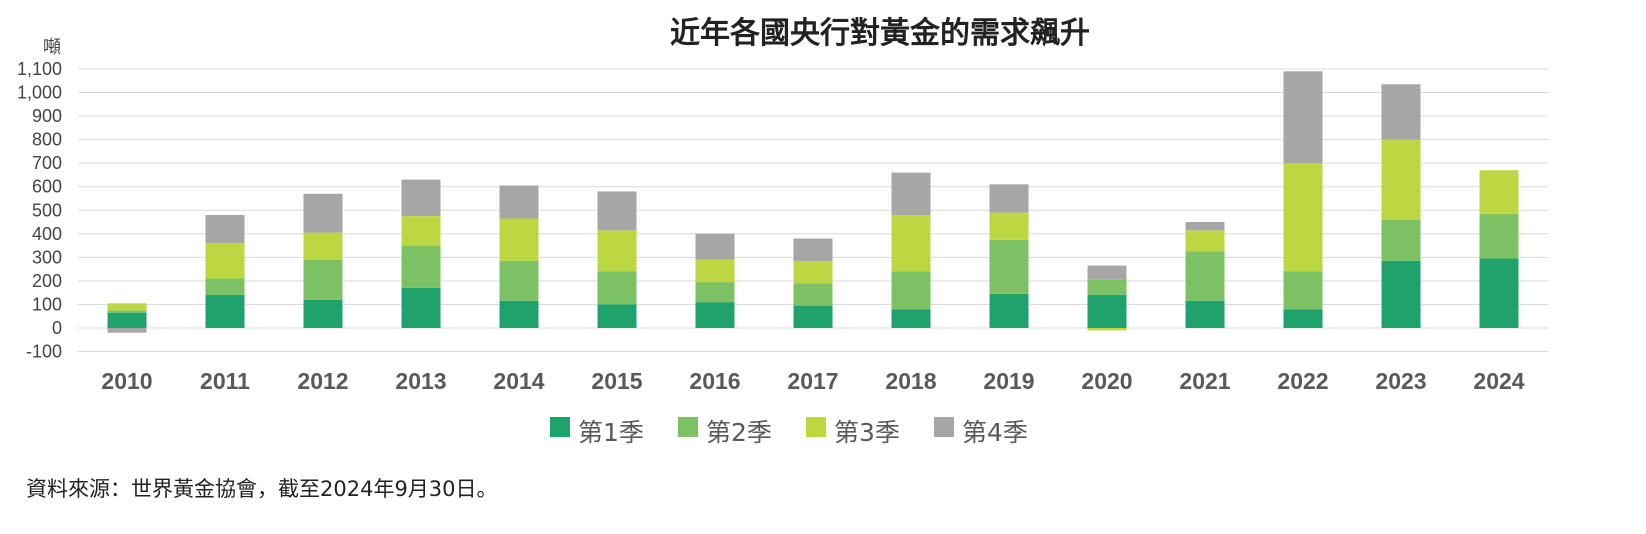 The height and width of the screenshot is (534, 1646). What do you see at coordinates (225, 381) in the screenshot?
I see `x-tick-label: 2011` at bounding box center [225, 381].